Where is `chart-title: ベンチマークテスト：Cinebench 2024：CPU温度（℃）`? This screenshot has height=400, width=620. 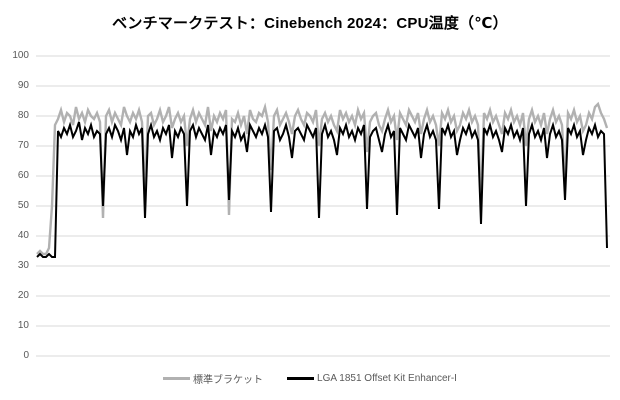
chart-title: ベンチマークテスト：Cinebench 2024：CPU温度（℃） is located at coordinates (310, 23).